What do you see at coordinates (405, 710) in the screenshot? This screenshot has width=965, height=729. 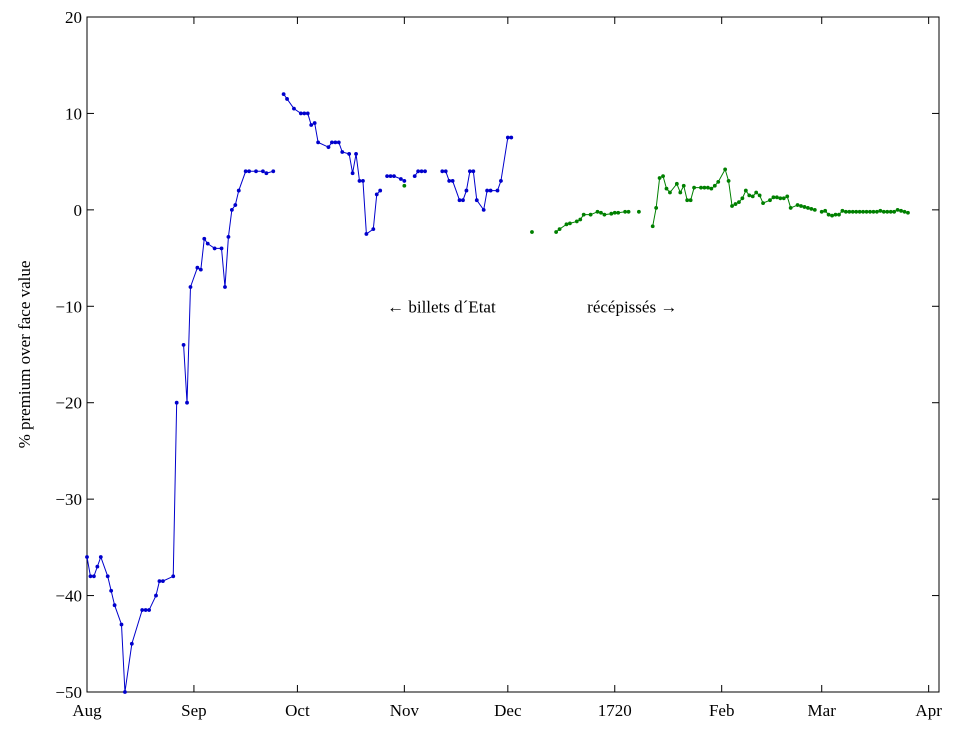 I see `x-tick-label: Nov` at bounding box center [405, 710].